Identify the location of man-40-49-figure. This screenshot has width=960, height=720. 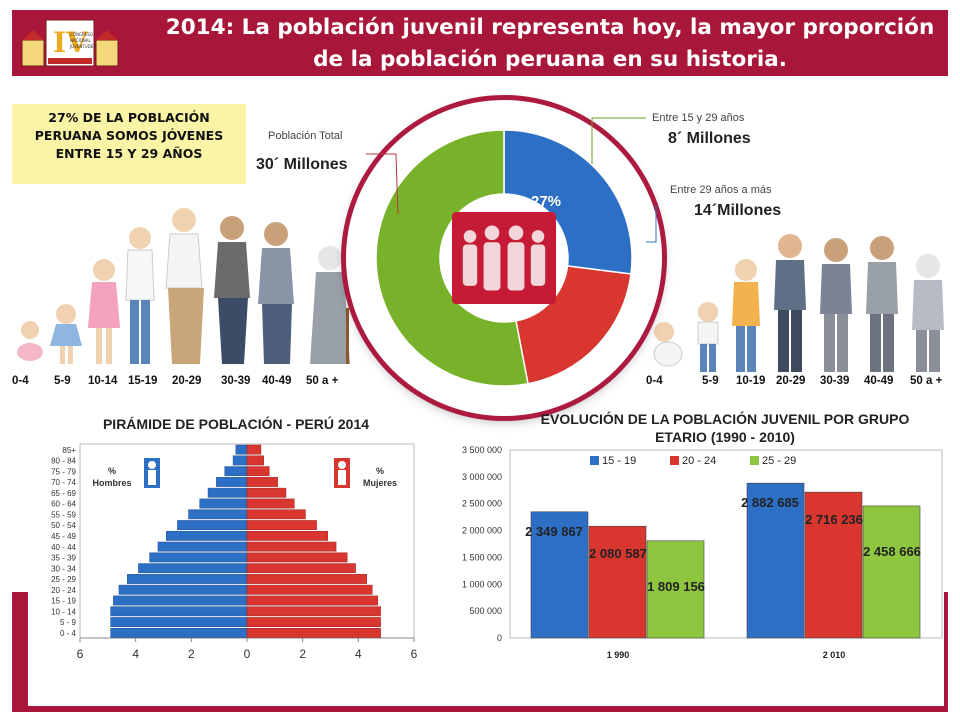
(882, 304).